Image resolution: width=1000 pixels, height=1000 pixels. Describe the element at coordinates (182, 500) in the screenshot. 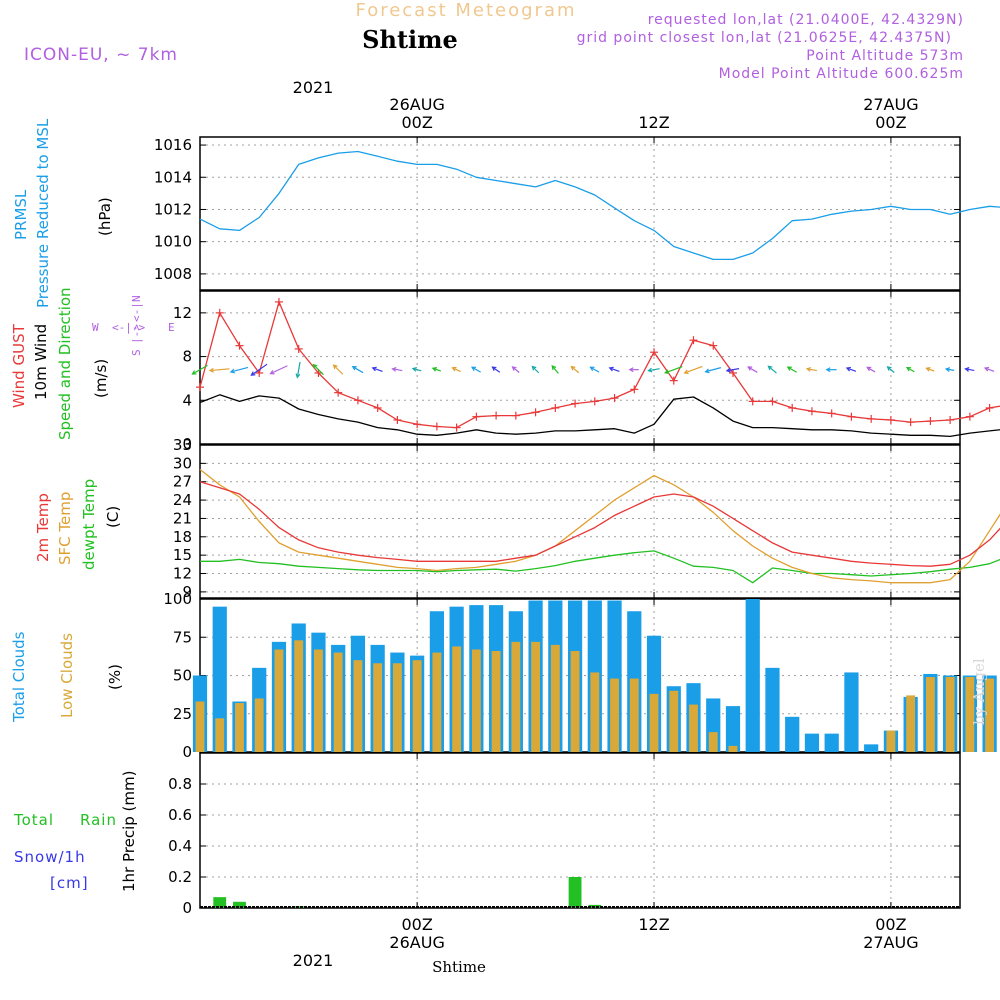

I see `y-tick-label: 24` at that location.